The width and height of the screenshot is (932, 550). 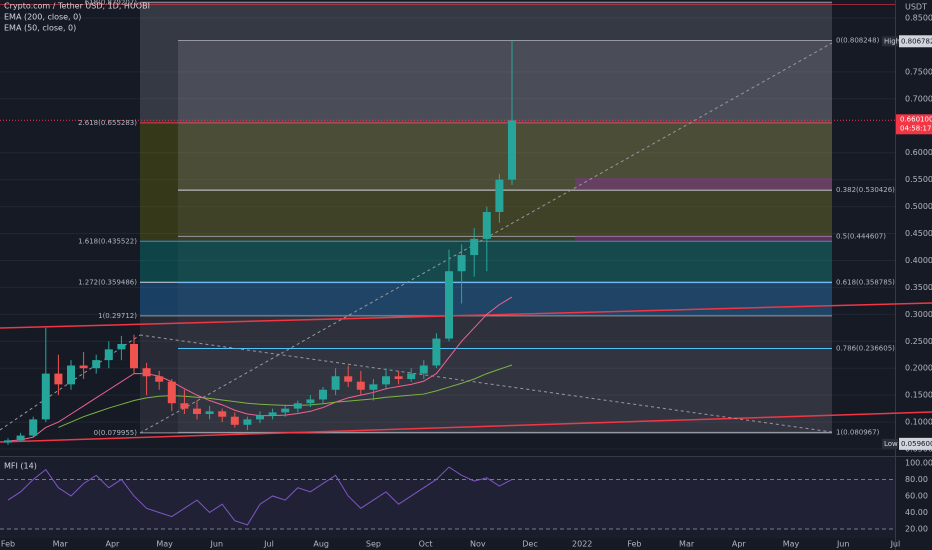 I want to click on indicator-label: EMA (200, close, 0), so click(x=42, y=17).